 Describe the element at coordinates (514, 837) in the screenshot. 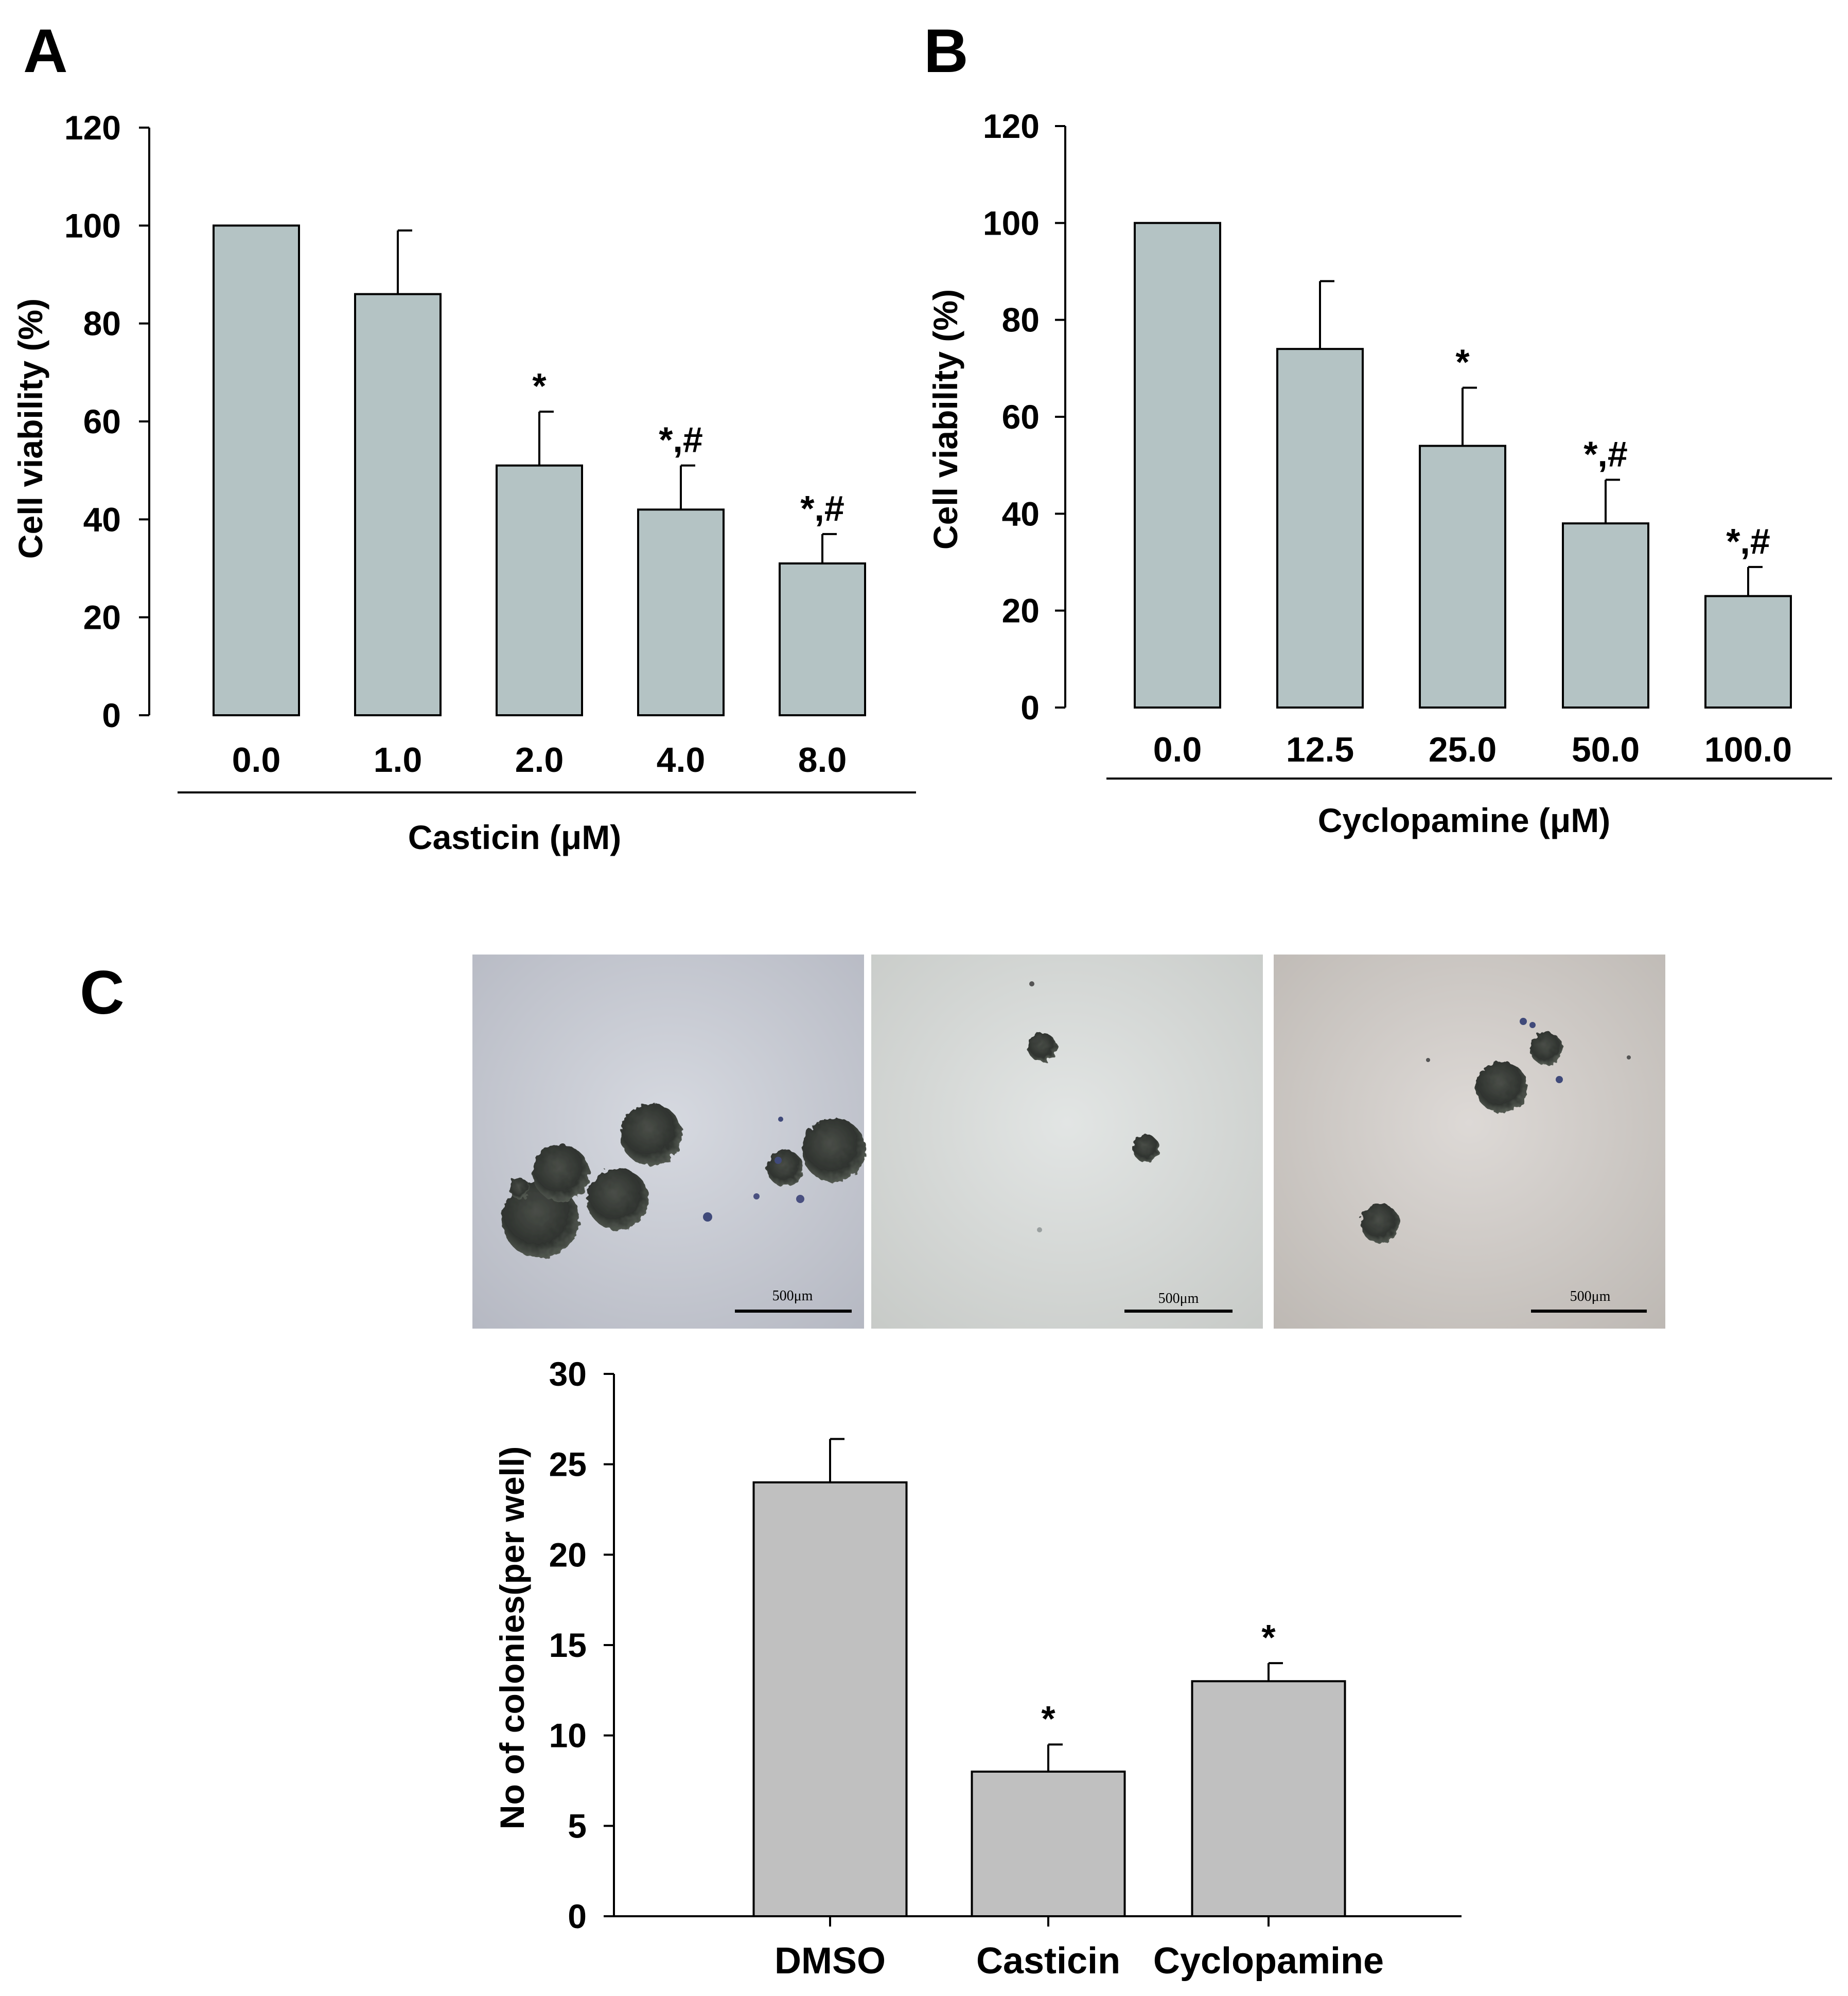

I see `chart-a-xlabel: Casticin (μM)` at that location.